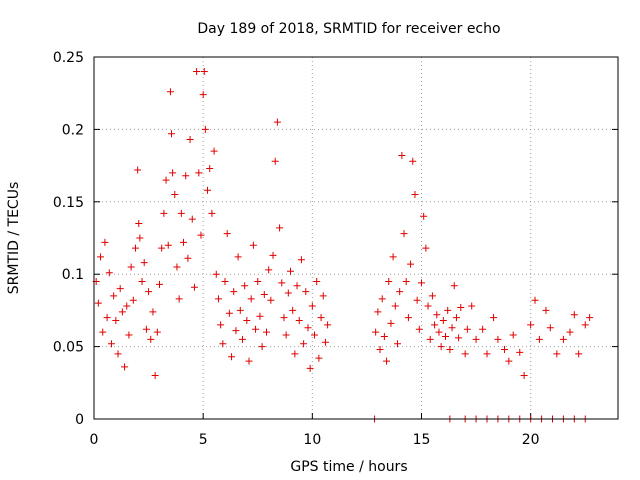 The width and height of the screenshot is (640, 480). I want to click on x-tick-label: 0, so click(94, 440).